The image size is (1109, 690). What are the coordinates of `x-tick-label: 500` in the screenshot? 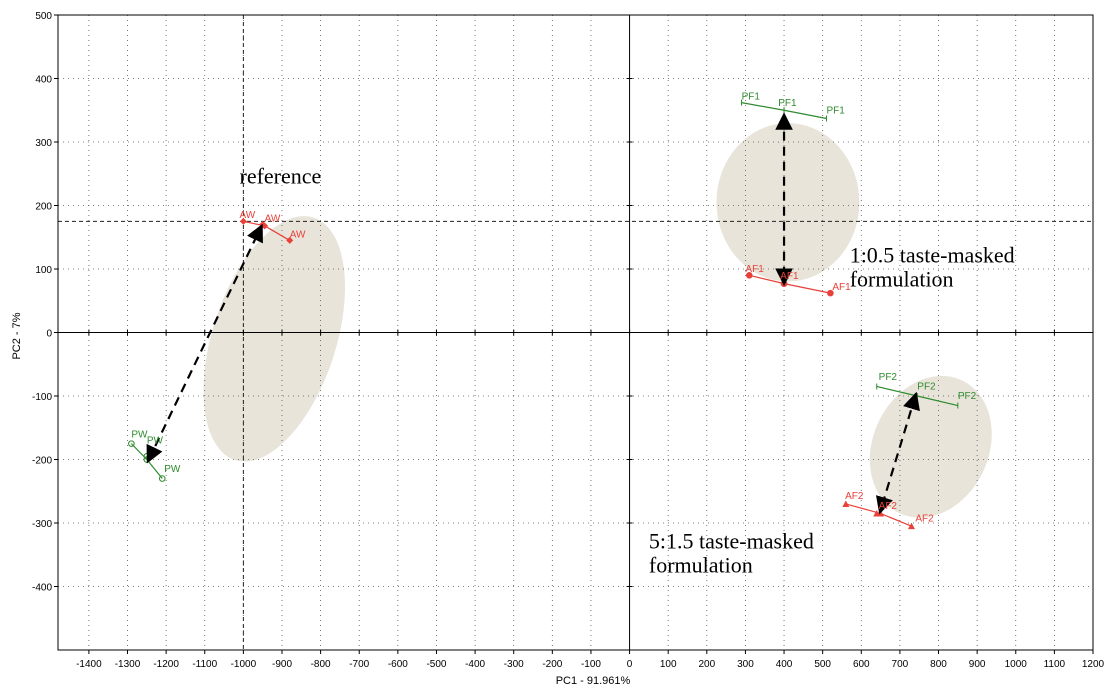 It's located at (822, 664).